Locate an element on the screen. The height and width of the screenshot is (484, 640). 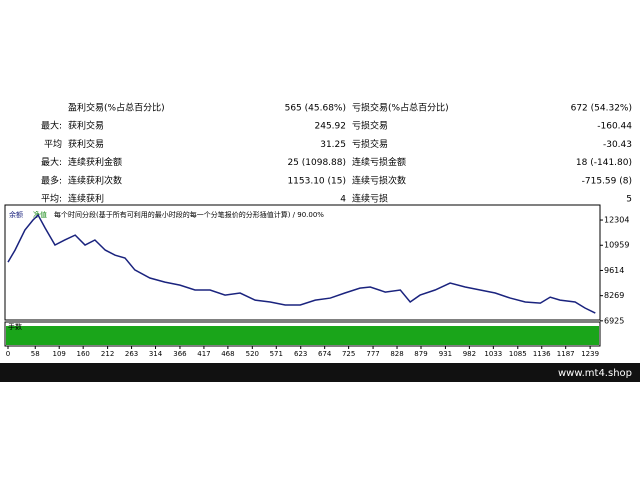
x-tick-label: 571 is located at coordinates (276, 354).